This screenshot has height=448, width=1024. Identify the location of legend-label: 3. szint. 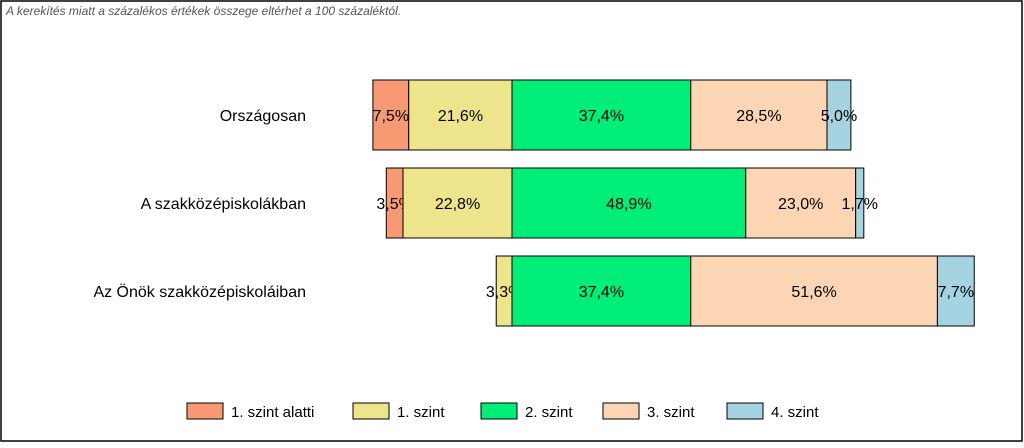
(671, 412).